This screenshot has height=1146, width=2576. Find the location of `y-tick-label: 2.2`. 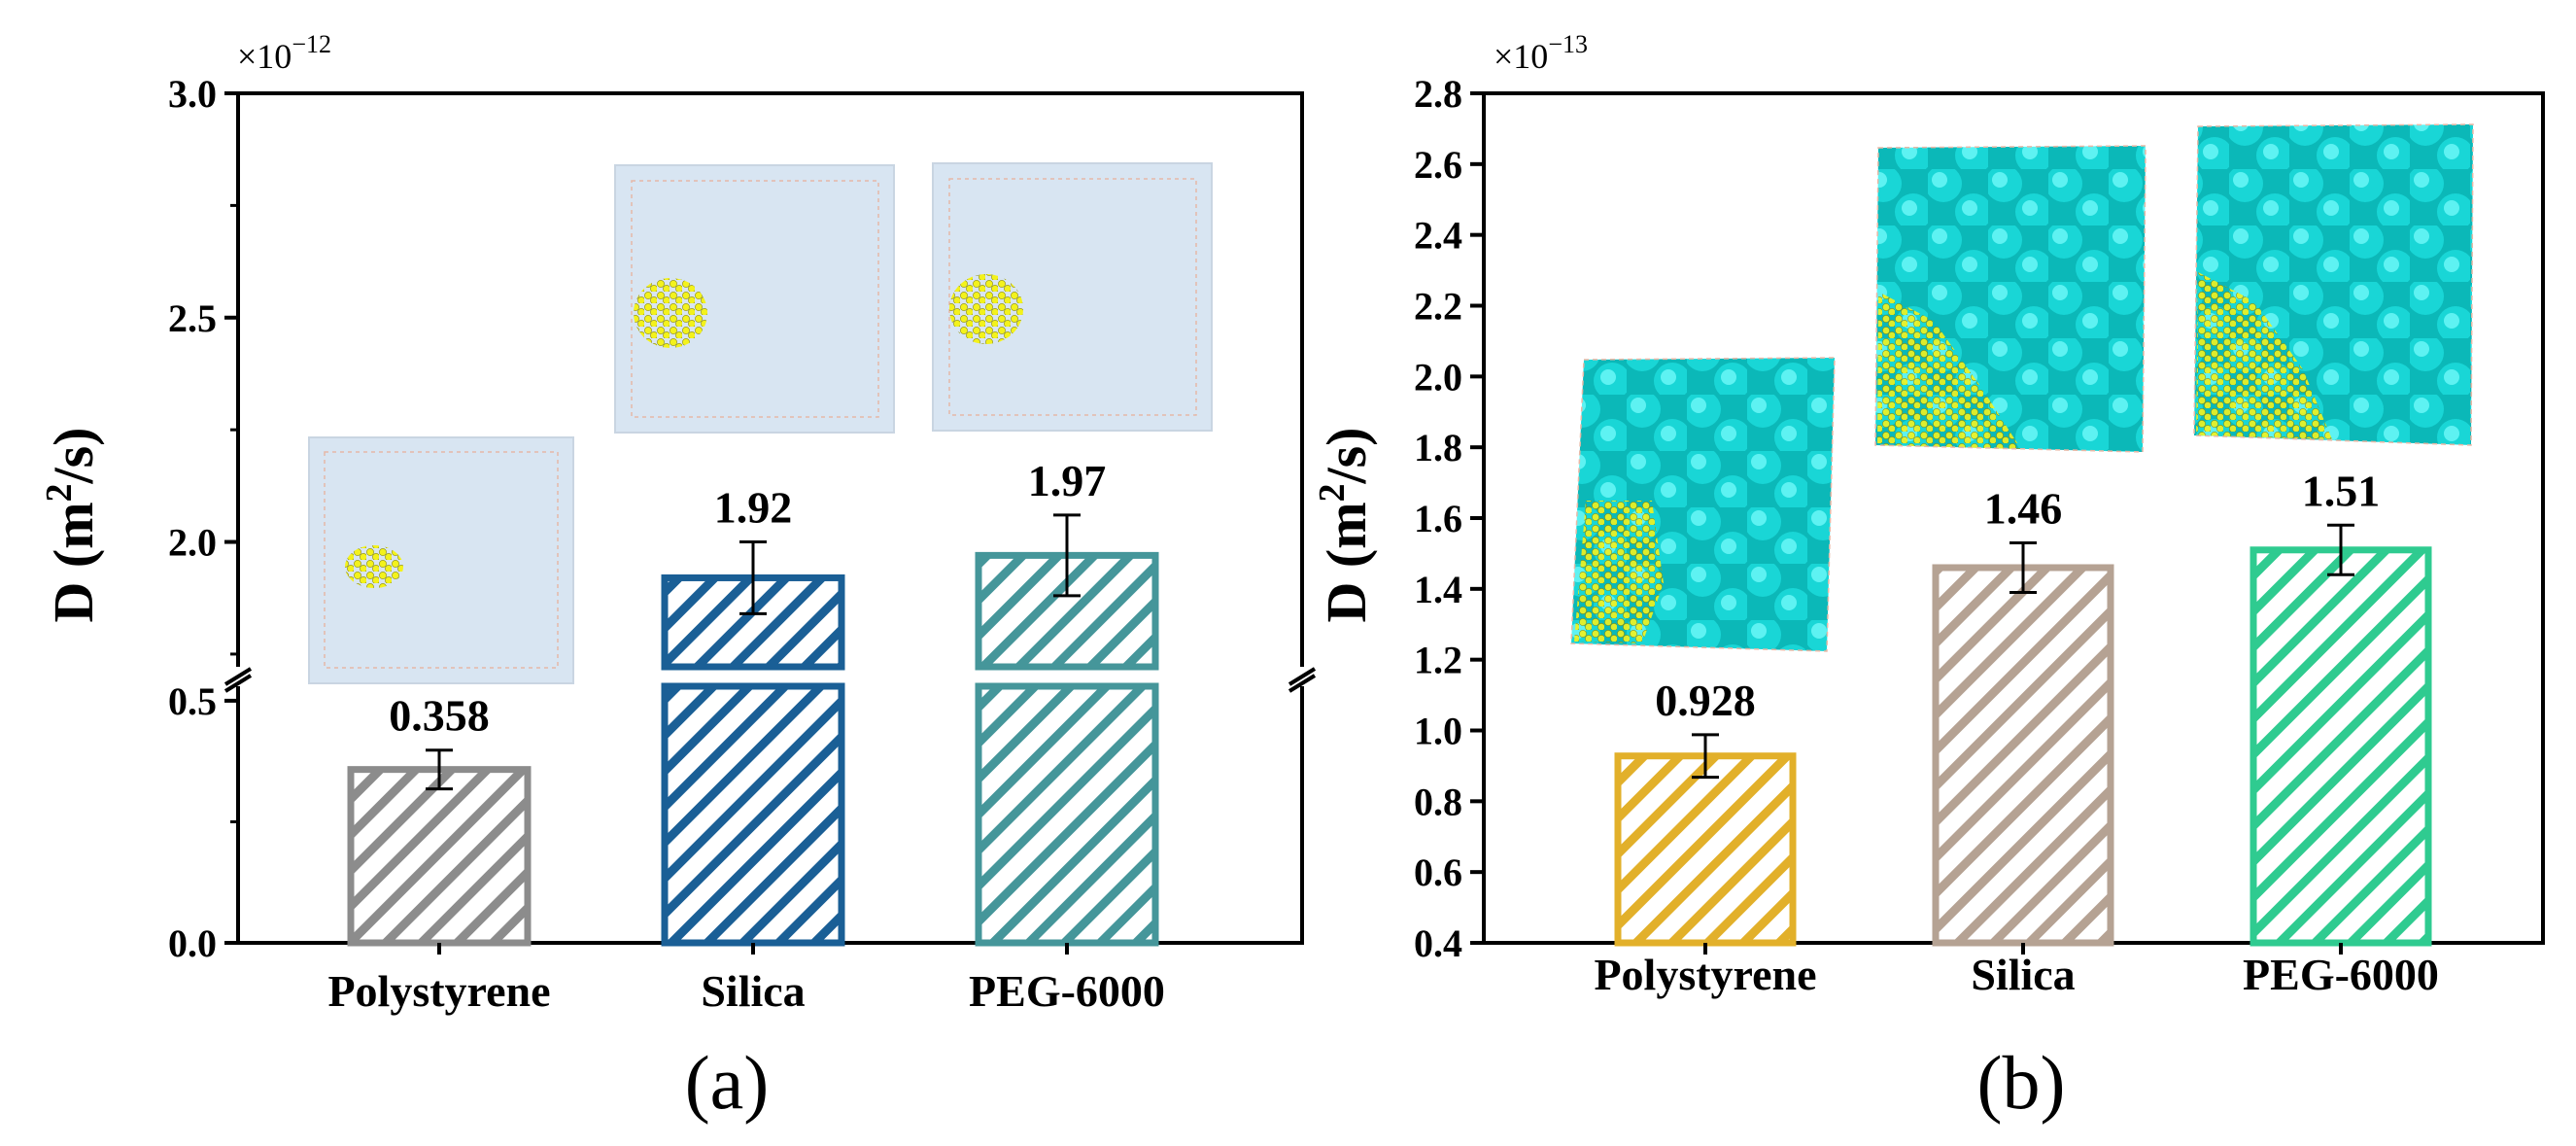

y-tick-label: 2.2 is located at coordinates (1438, 307).